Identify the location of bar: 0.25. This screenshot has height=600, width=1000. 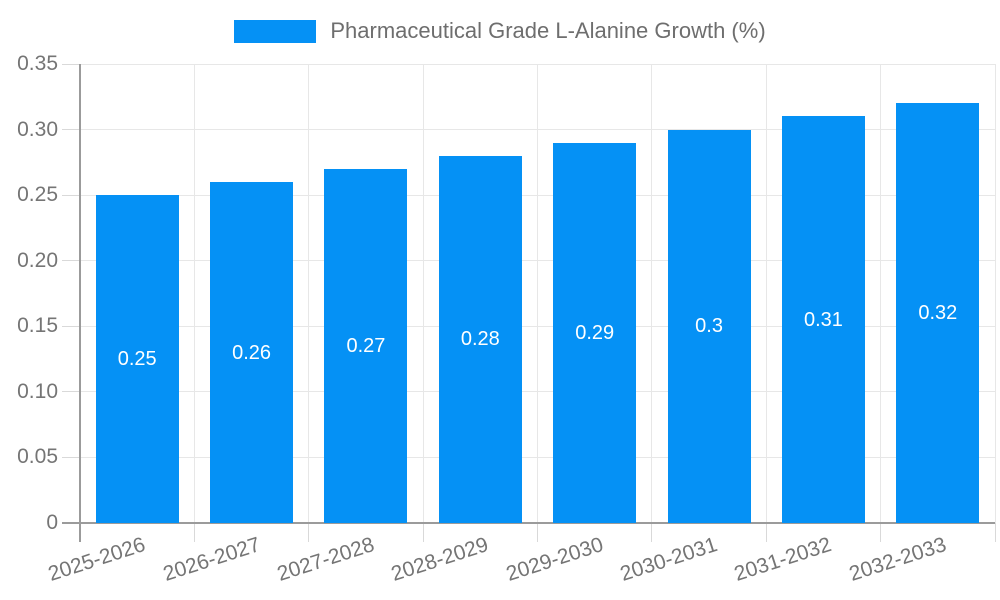
(137, 359).